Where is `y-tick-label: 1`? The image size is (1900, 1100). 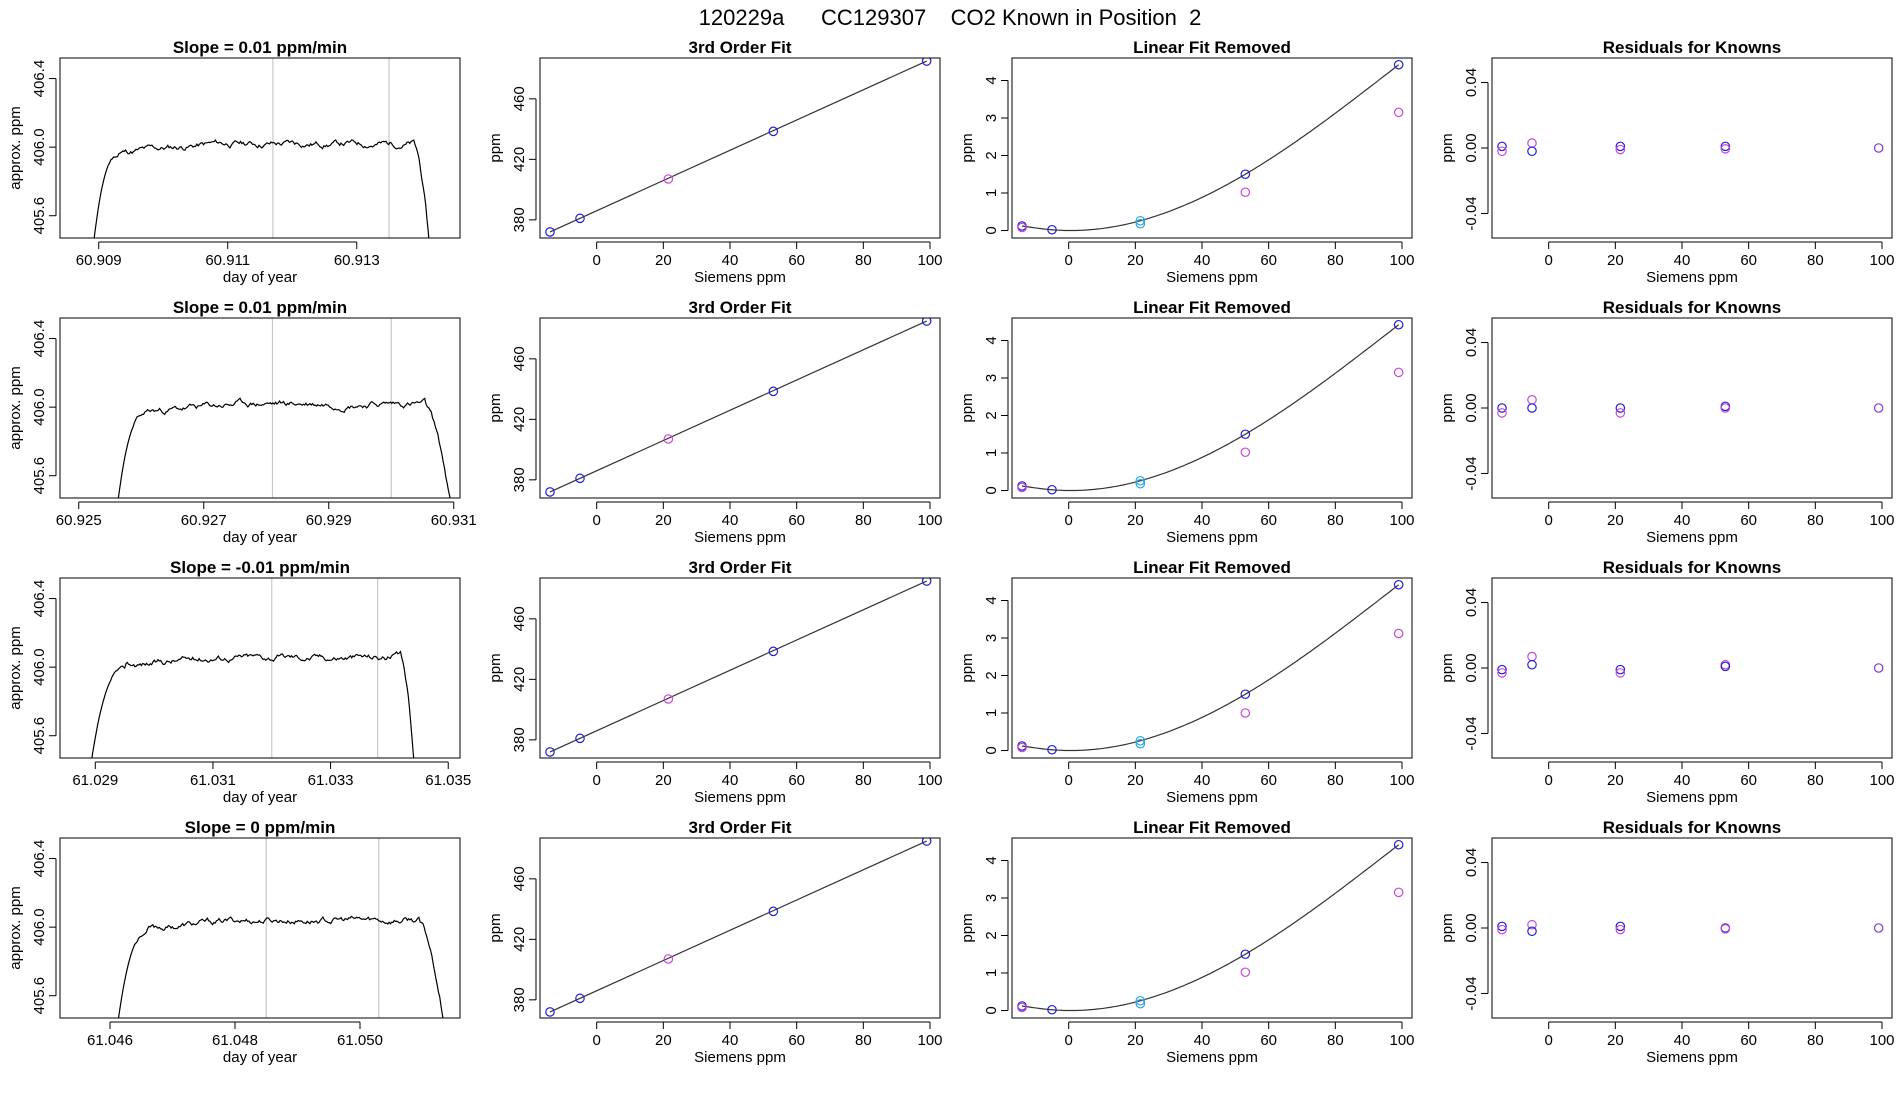 y-tick-label: 1 is located at coordinates (991, 453).